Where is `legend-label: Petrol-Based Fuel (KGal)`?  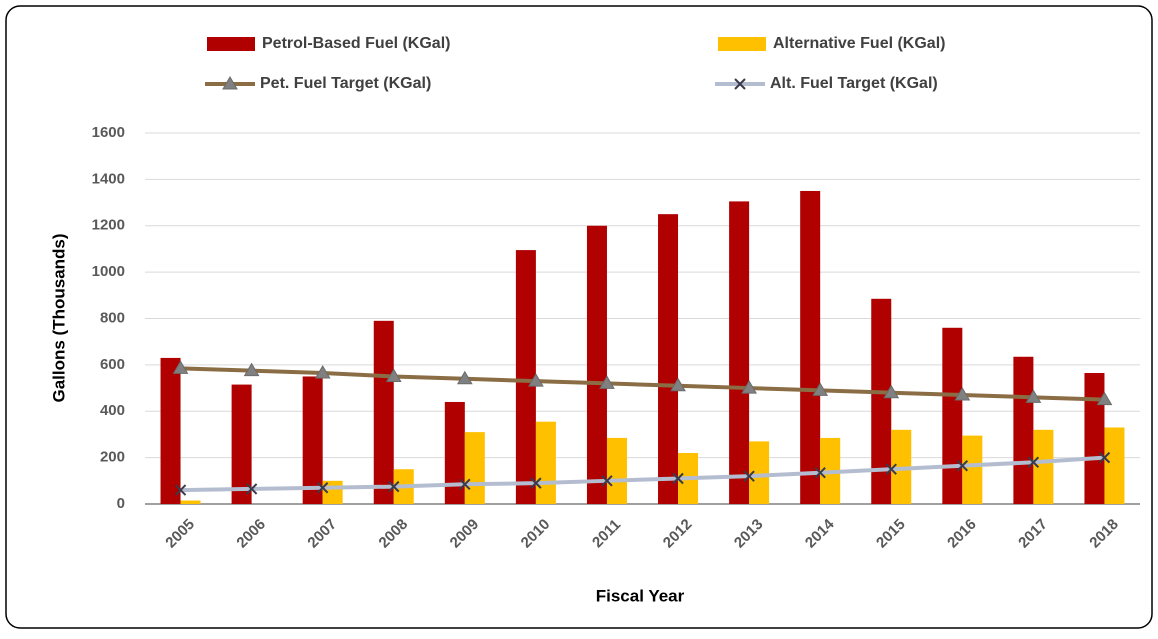
legend-label: Petrol-Based Fuel (KGal) is located at coordinates (356, 43).